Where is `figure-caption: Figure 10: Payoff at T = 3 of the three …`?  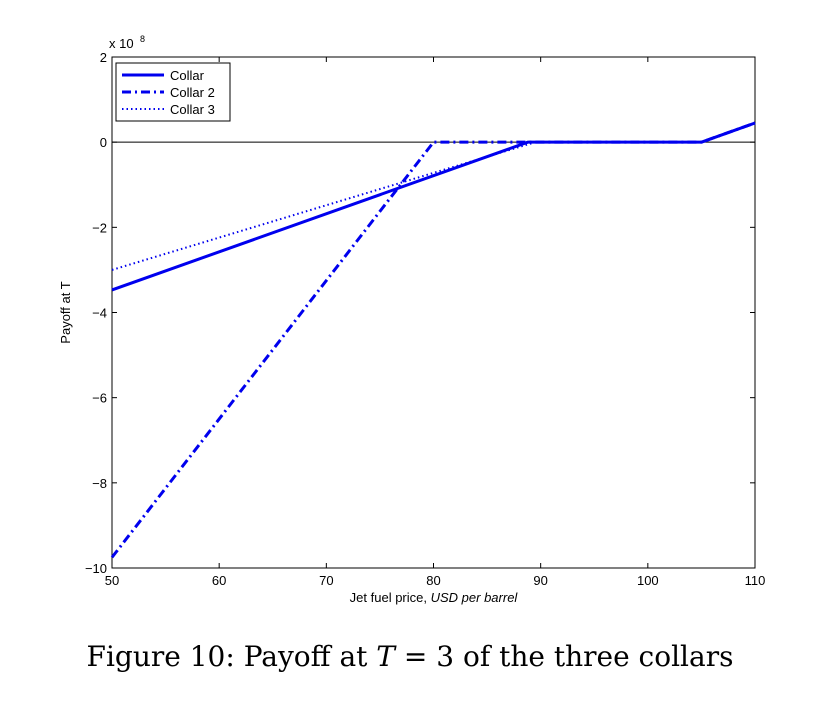 figure-caption: Figure 10: Payoff at T = 3 of the three … is located at coordinates (410, 656).